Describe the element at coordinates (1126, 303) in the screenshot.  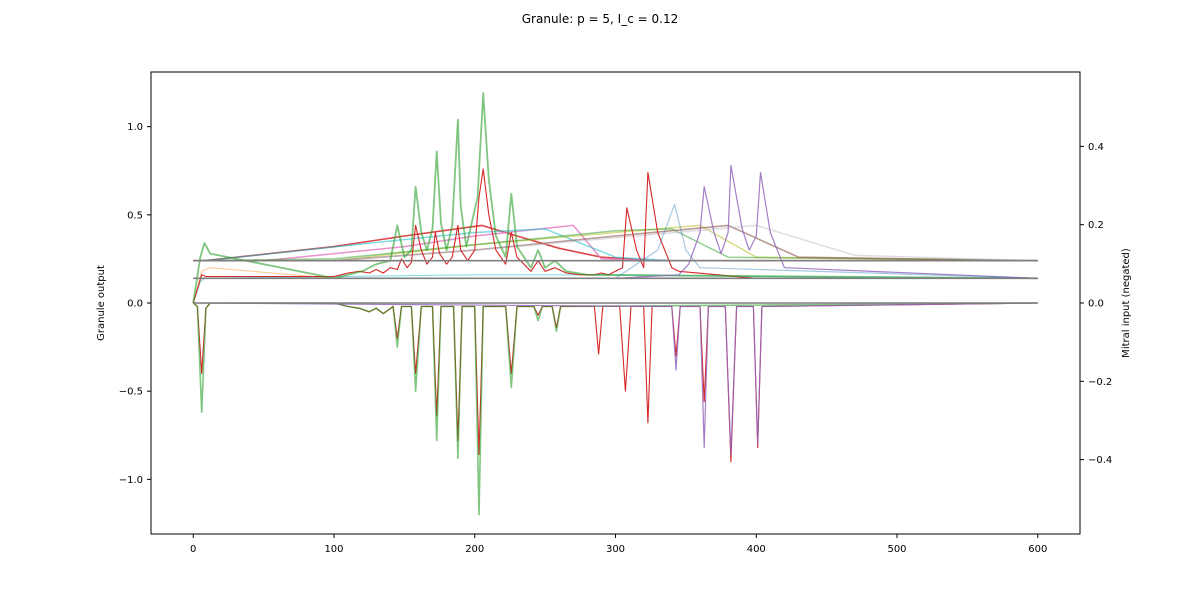
I see `y2-axis-label: Mitral input (negated)` at that location.